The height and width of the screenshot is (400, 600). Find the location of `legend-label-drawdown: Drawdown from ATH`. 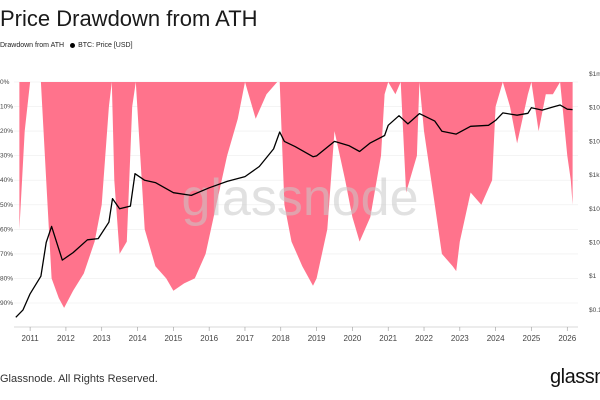

legend-label-drawdown: Drawdown from ATH is located at coordinates (32, 45).